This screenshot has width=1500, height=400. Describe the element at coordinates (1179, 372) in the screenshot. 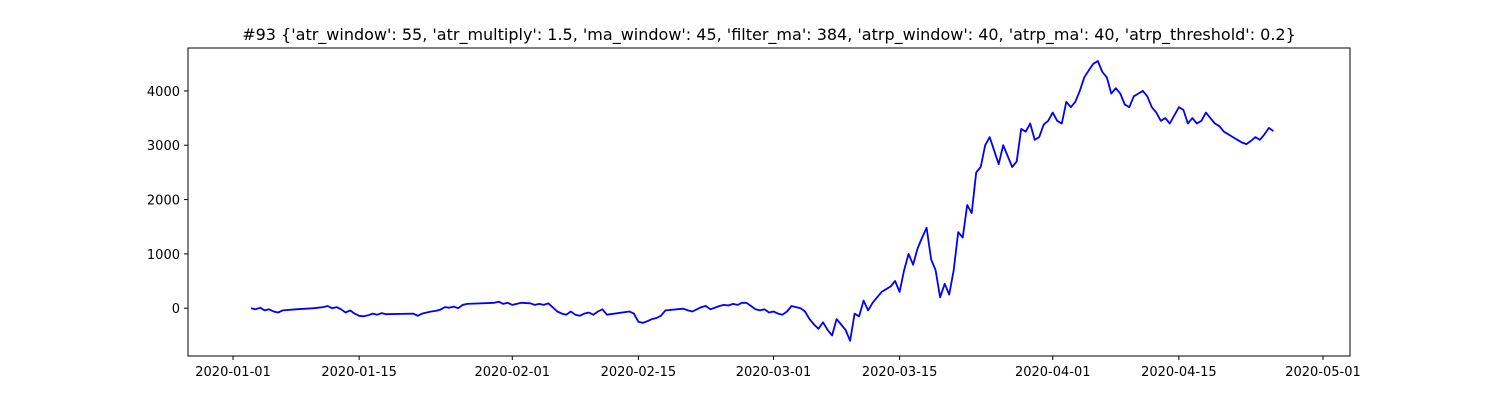

I see `x-tick-label: 2020-04-15` at that location.